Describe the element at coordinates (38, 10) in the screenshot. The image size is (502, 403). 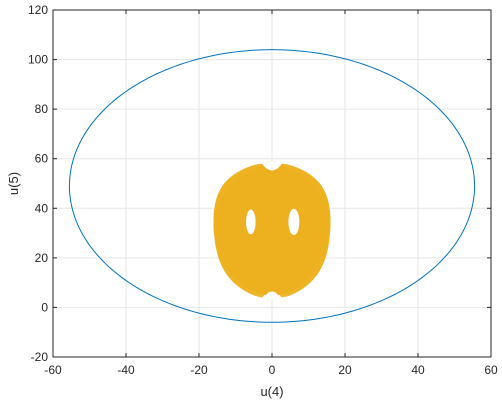
I see `y-tick-label: 120` at that location.